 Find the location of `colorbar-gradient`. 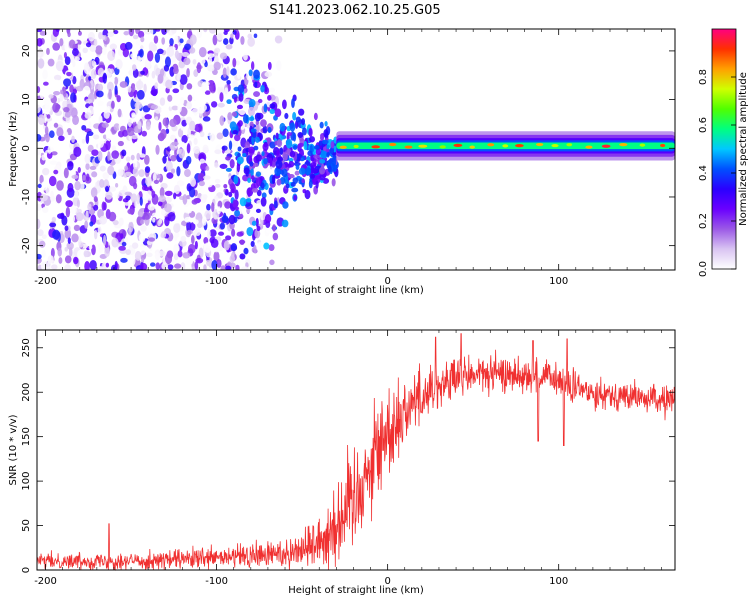

colorbar-gradient is located at coordinates (724, 149).